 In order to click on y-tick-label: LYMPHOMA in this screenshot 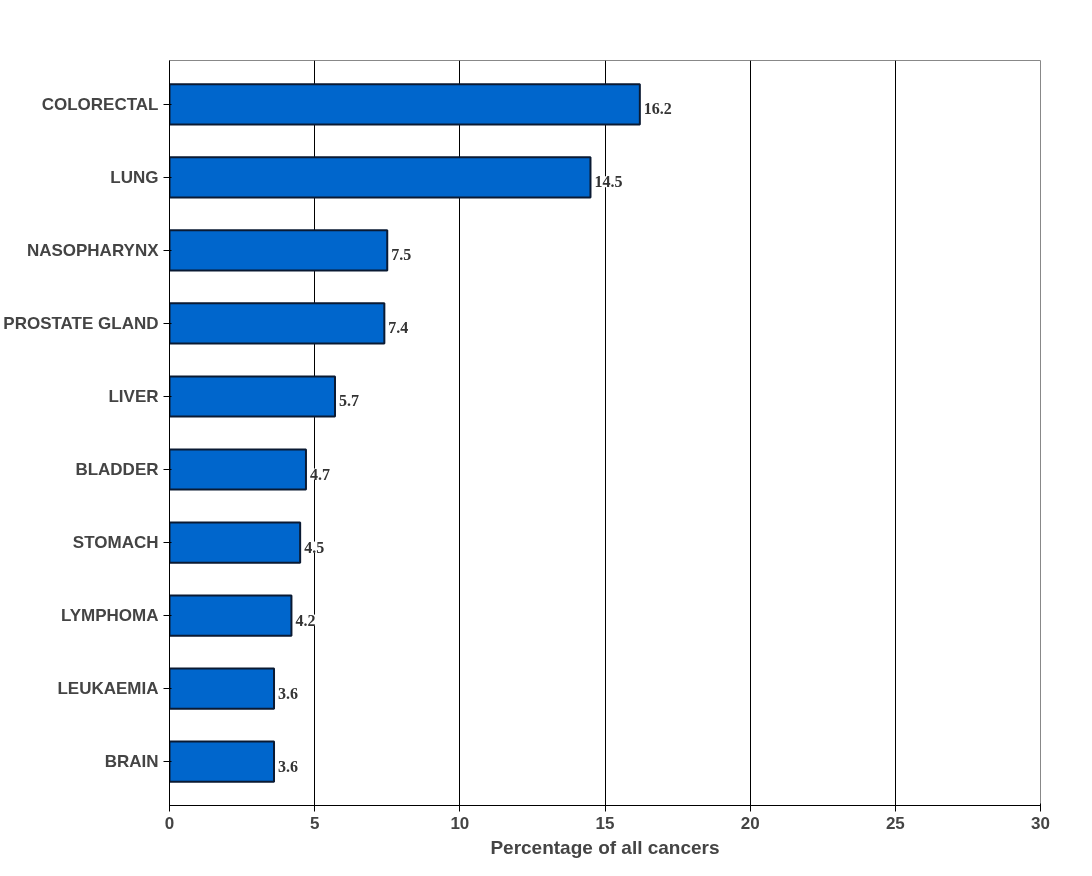, I will do `click(109, 616)`.